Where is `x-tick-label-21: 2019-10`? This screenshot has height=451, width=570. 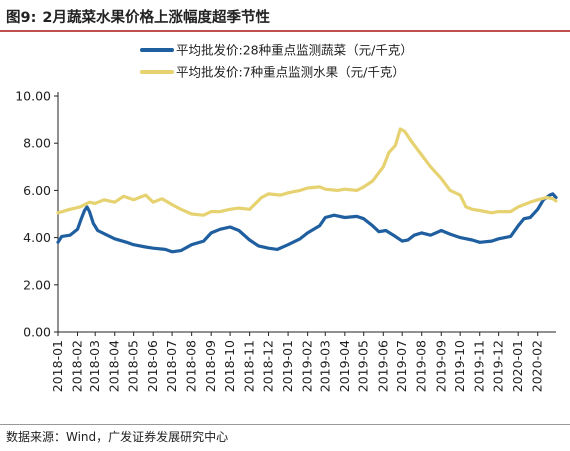 x-tick-label-21: 2019-10 is located at coordinates (459, 366).